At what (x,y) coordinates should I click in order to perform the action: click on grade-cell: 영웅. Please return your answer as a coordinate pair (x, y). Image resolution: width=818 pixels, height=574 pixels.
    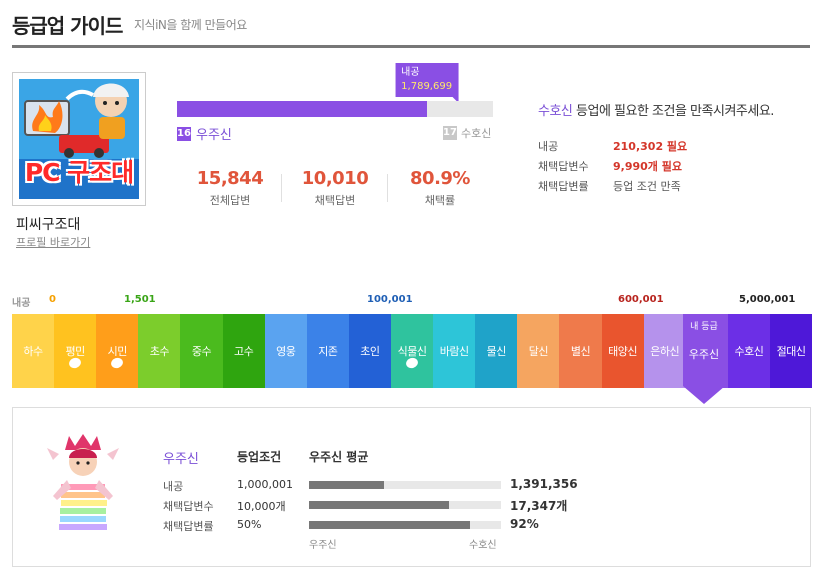
    Looking at the image, I should click on (285, 351).